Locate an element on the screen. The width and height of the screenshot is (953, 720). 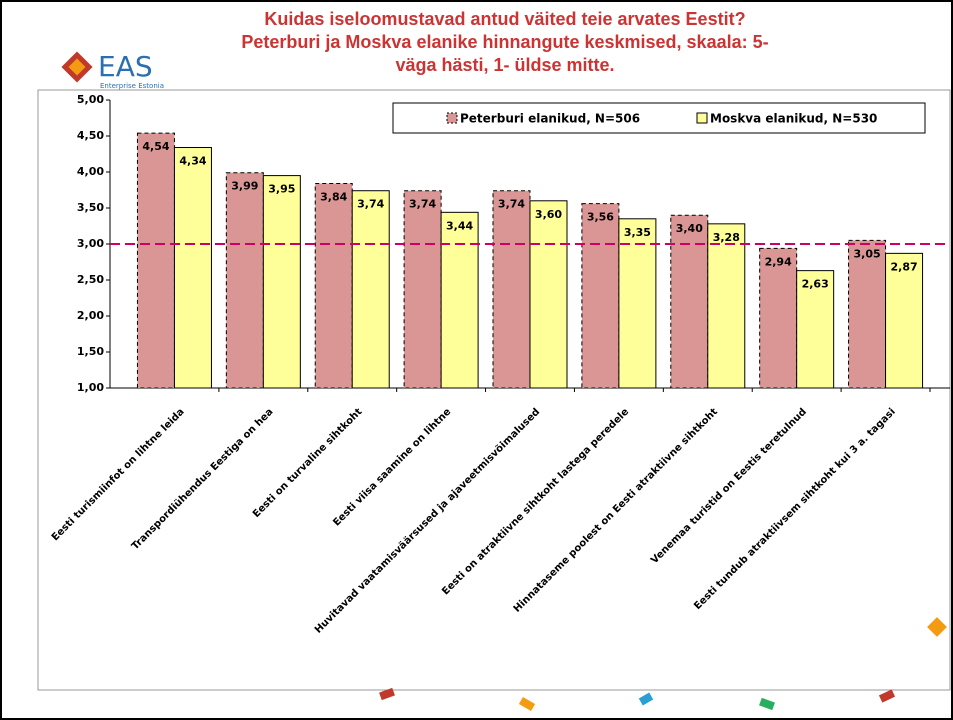
y-tick-label: 4,50 is located at coordinates (90, 135).